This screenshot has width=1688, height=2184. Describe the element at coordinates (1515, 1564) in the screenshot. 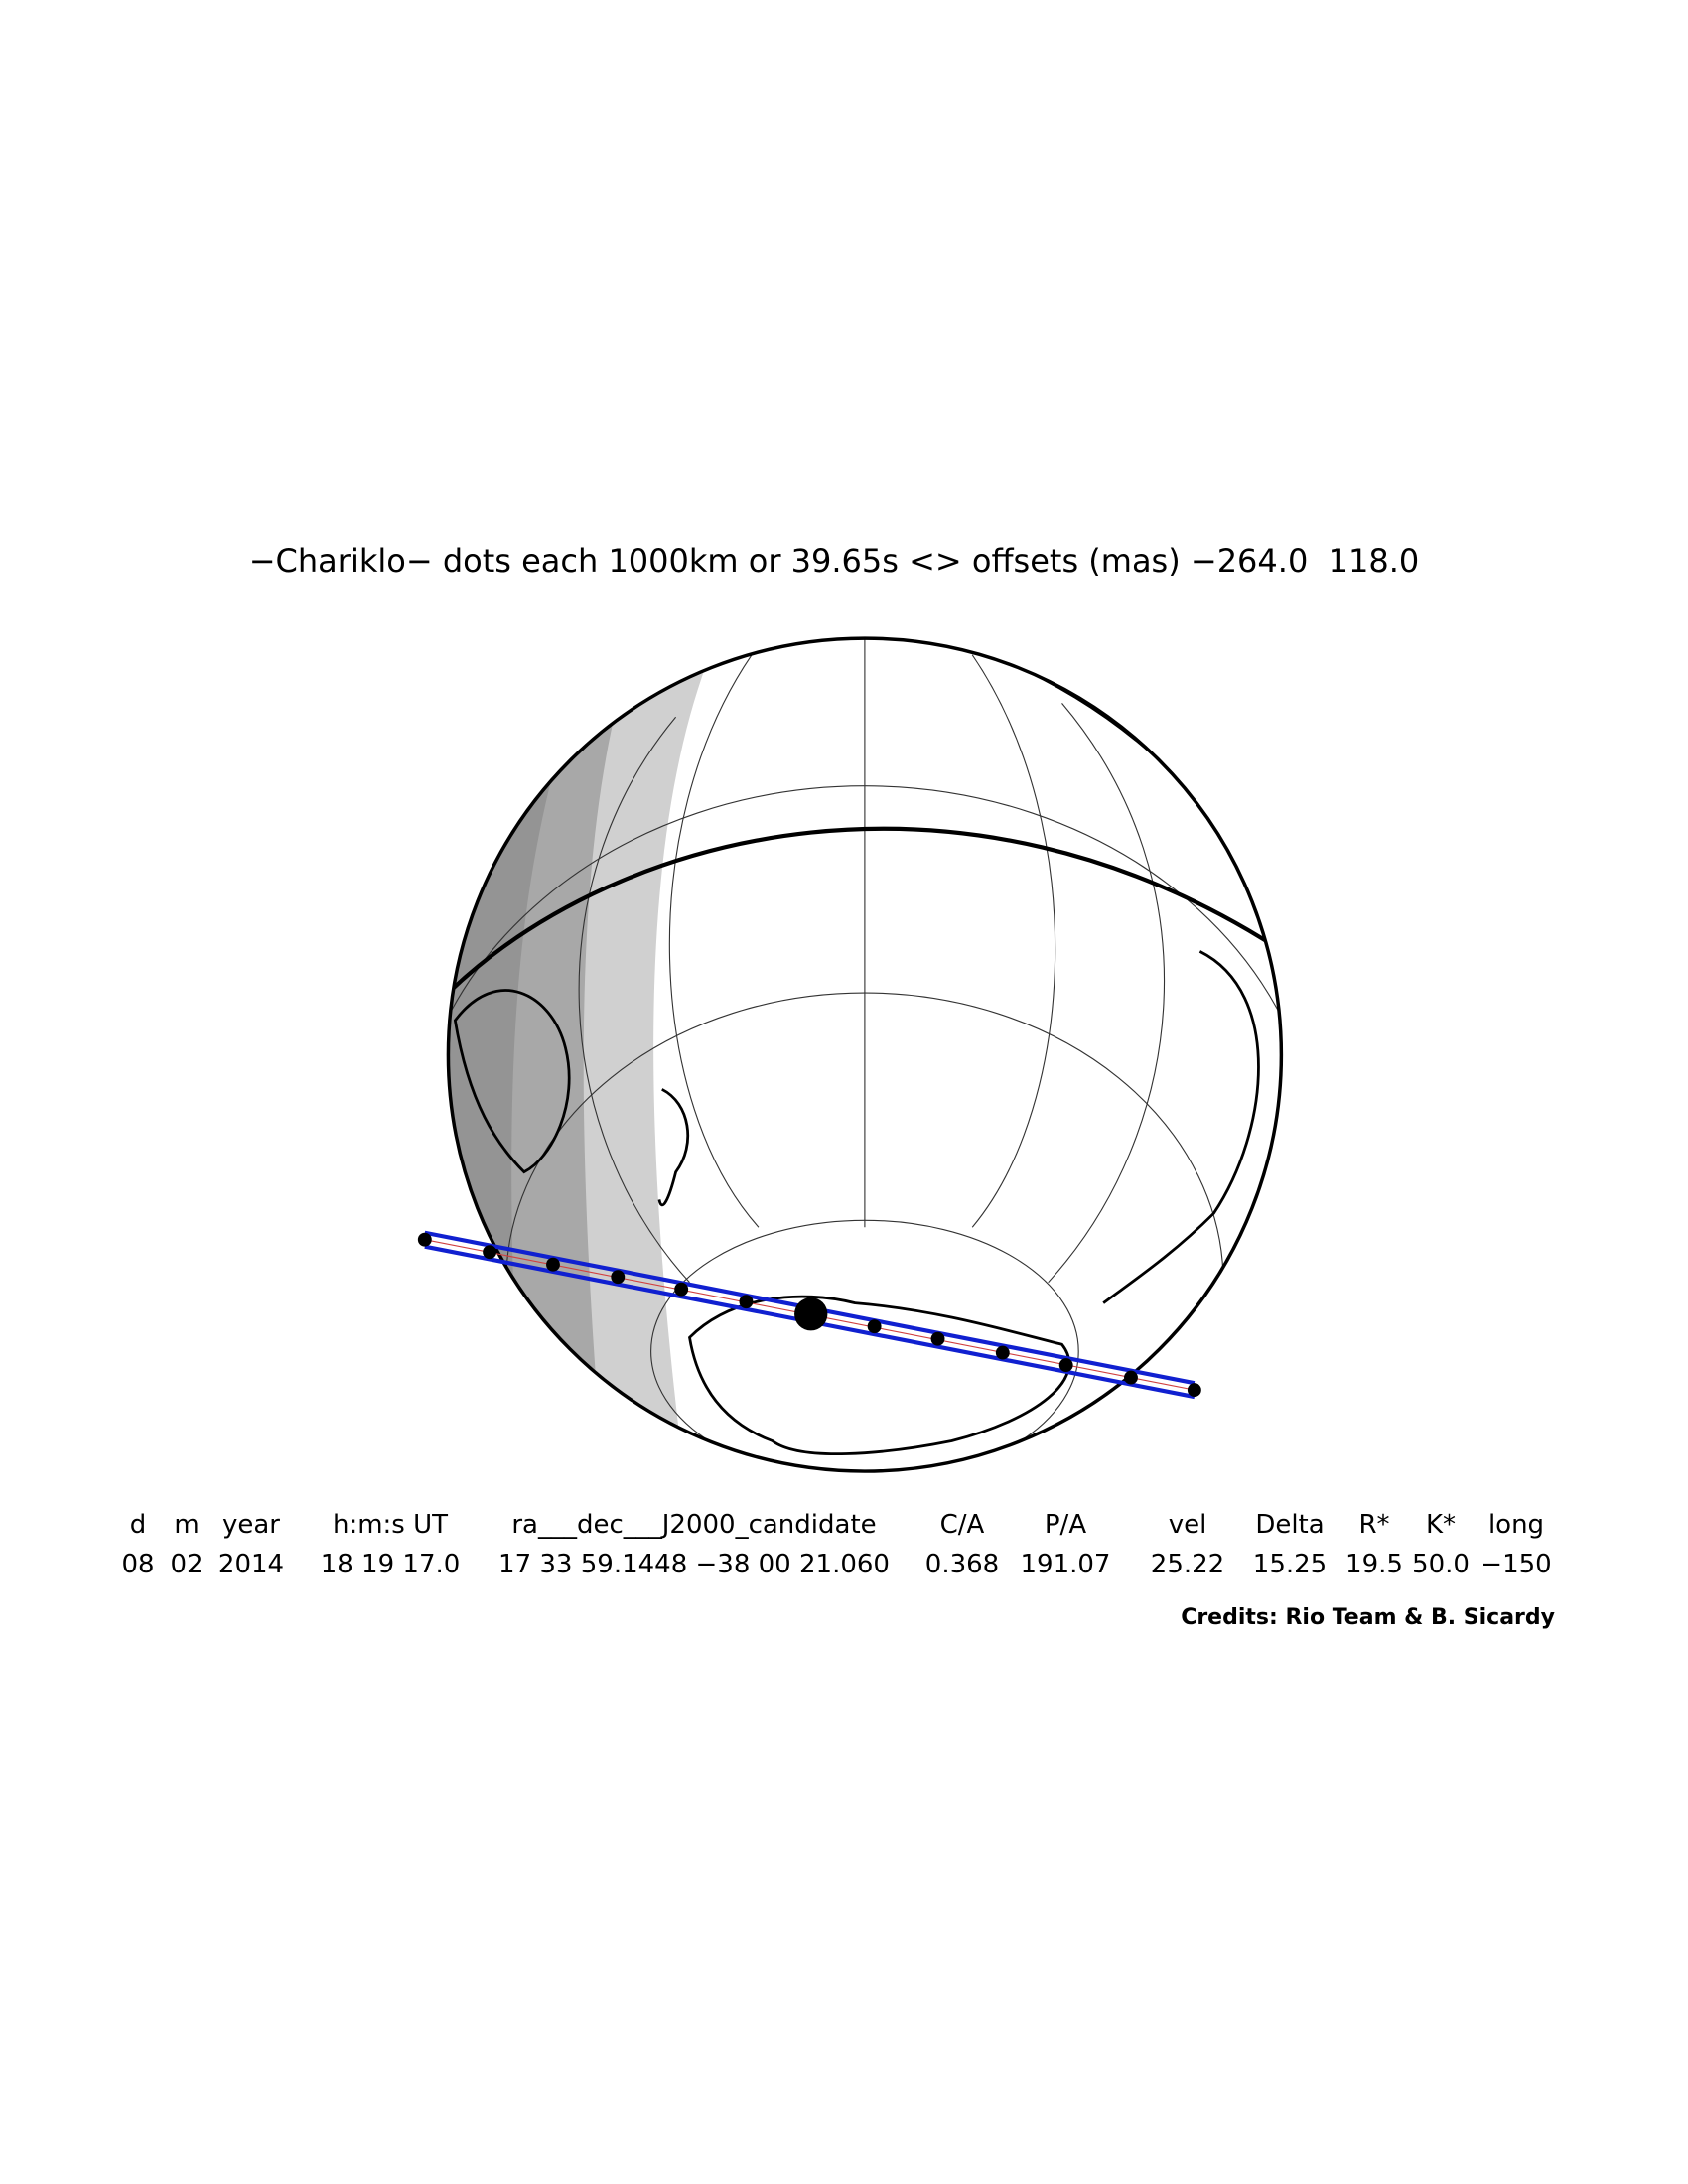

I see `table-cell: −150` at that location.